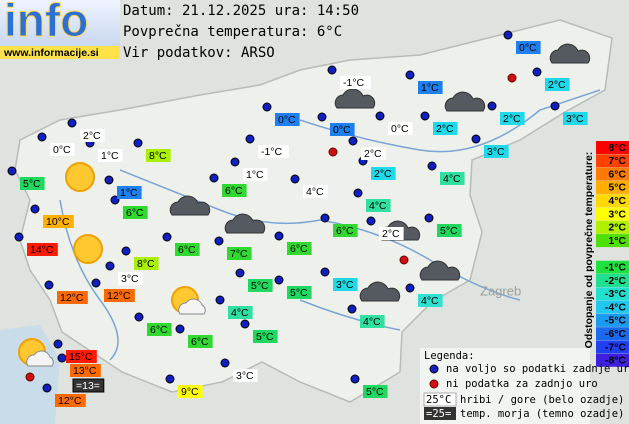 This screenshot has height=424, width=629. Describe the element at coordinates (500, 290) in the screenshot. I see `city-label: Zagreb` at that location.